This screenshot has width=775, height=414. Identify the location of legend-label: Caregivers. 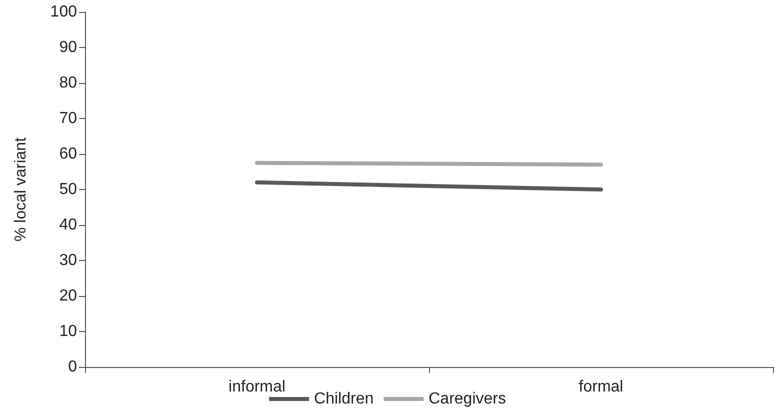
(467, 399).